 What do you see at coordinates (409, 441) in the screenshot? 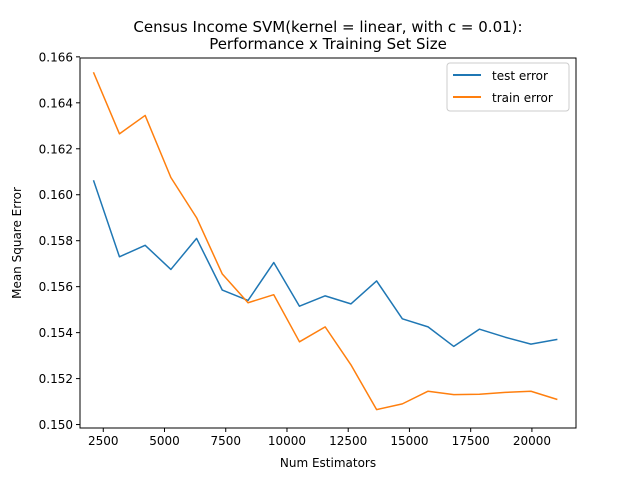
I see `x-tick-label: 15000` at bounding box center [409, 441].